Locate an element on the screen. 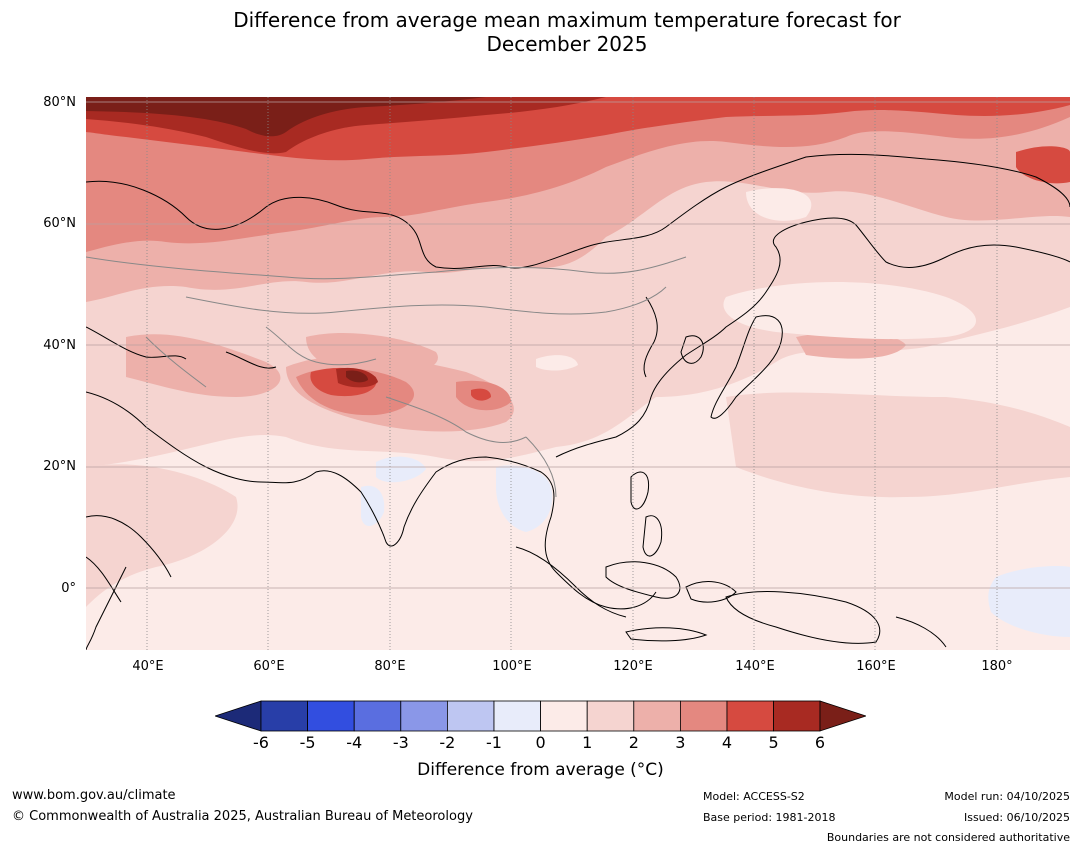 The image size is (1081, 850). colorbar-tick: 0 is located at coordinates (540, 742).